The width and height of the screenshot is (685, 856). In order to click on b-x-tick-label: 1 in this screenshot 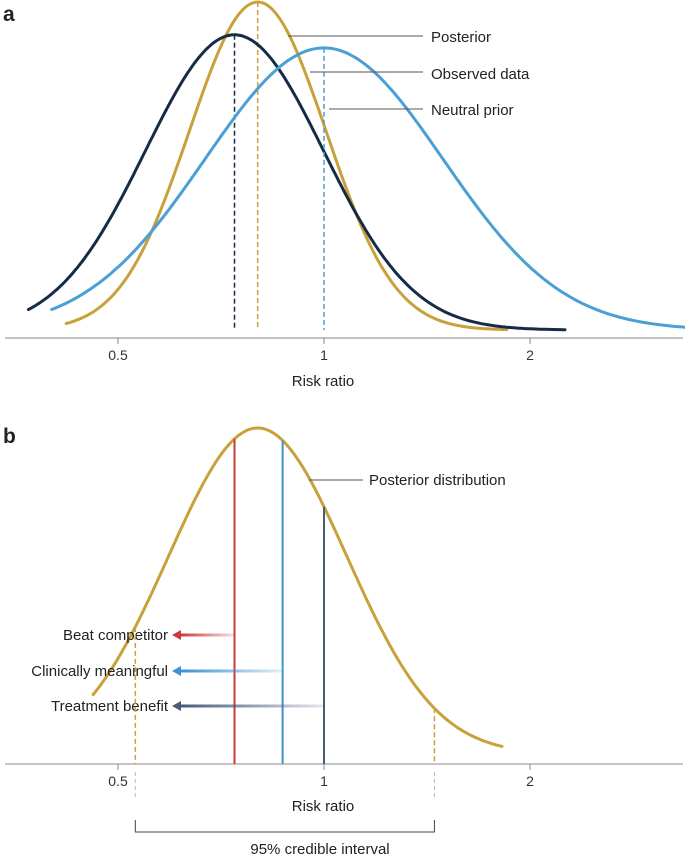, I will do `click(324, 781)`.